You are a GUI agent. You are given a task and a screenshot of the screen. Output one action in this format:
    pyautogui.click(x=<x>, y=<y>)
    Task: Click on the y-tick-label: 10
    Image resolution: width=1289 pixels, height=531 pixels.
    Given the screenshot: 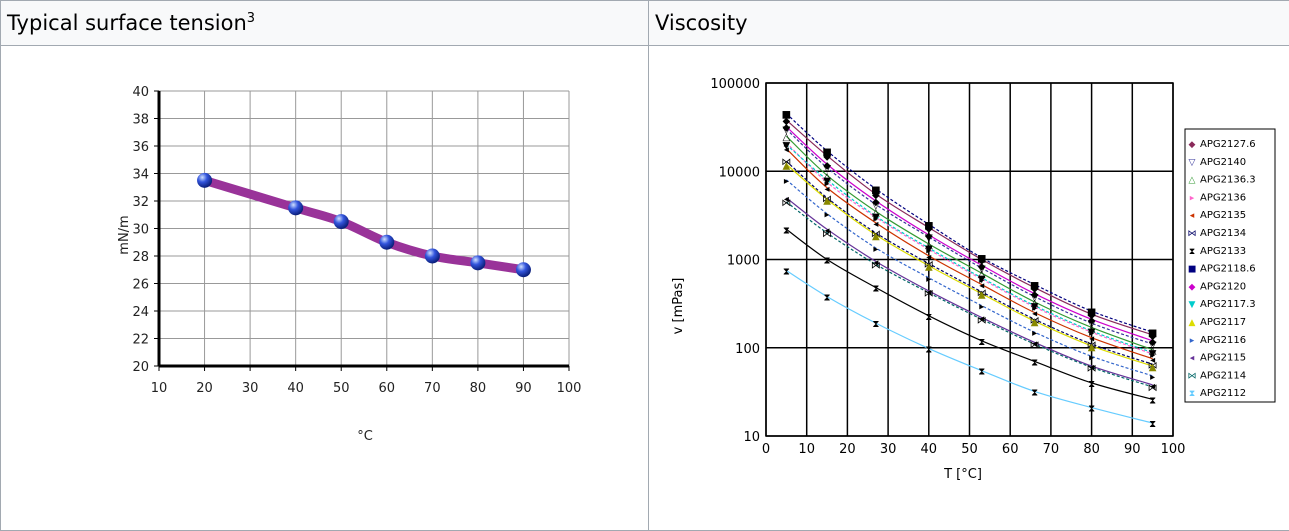 What is the action you would take?
    pyautogui.click(x=751, y=437)
    